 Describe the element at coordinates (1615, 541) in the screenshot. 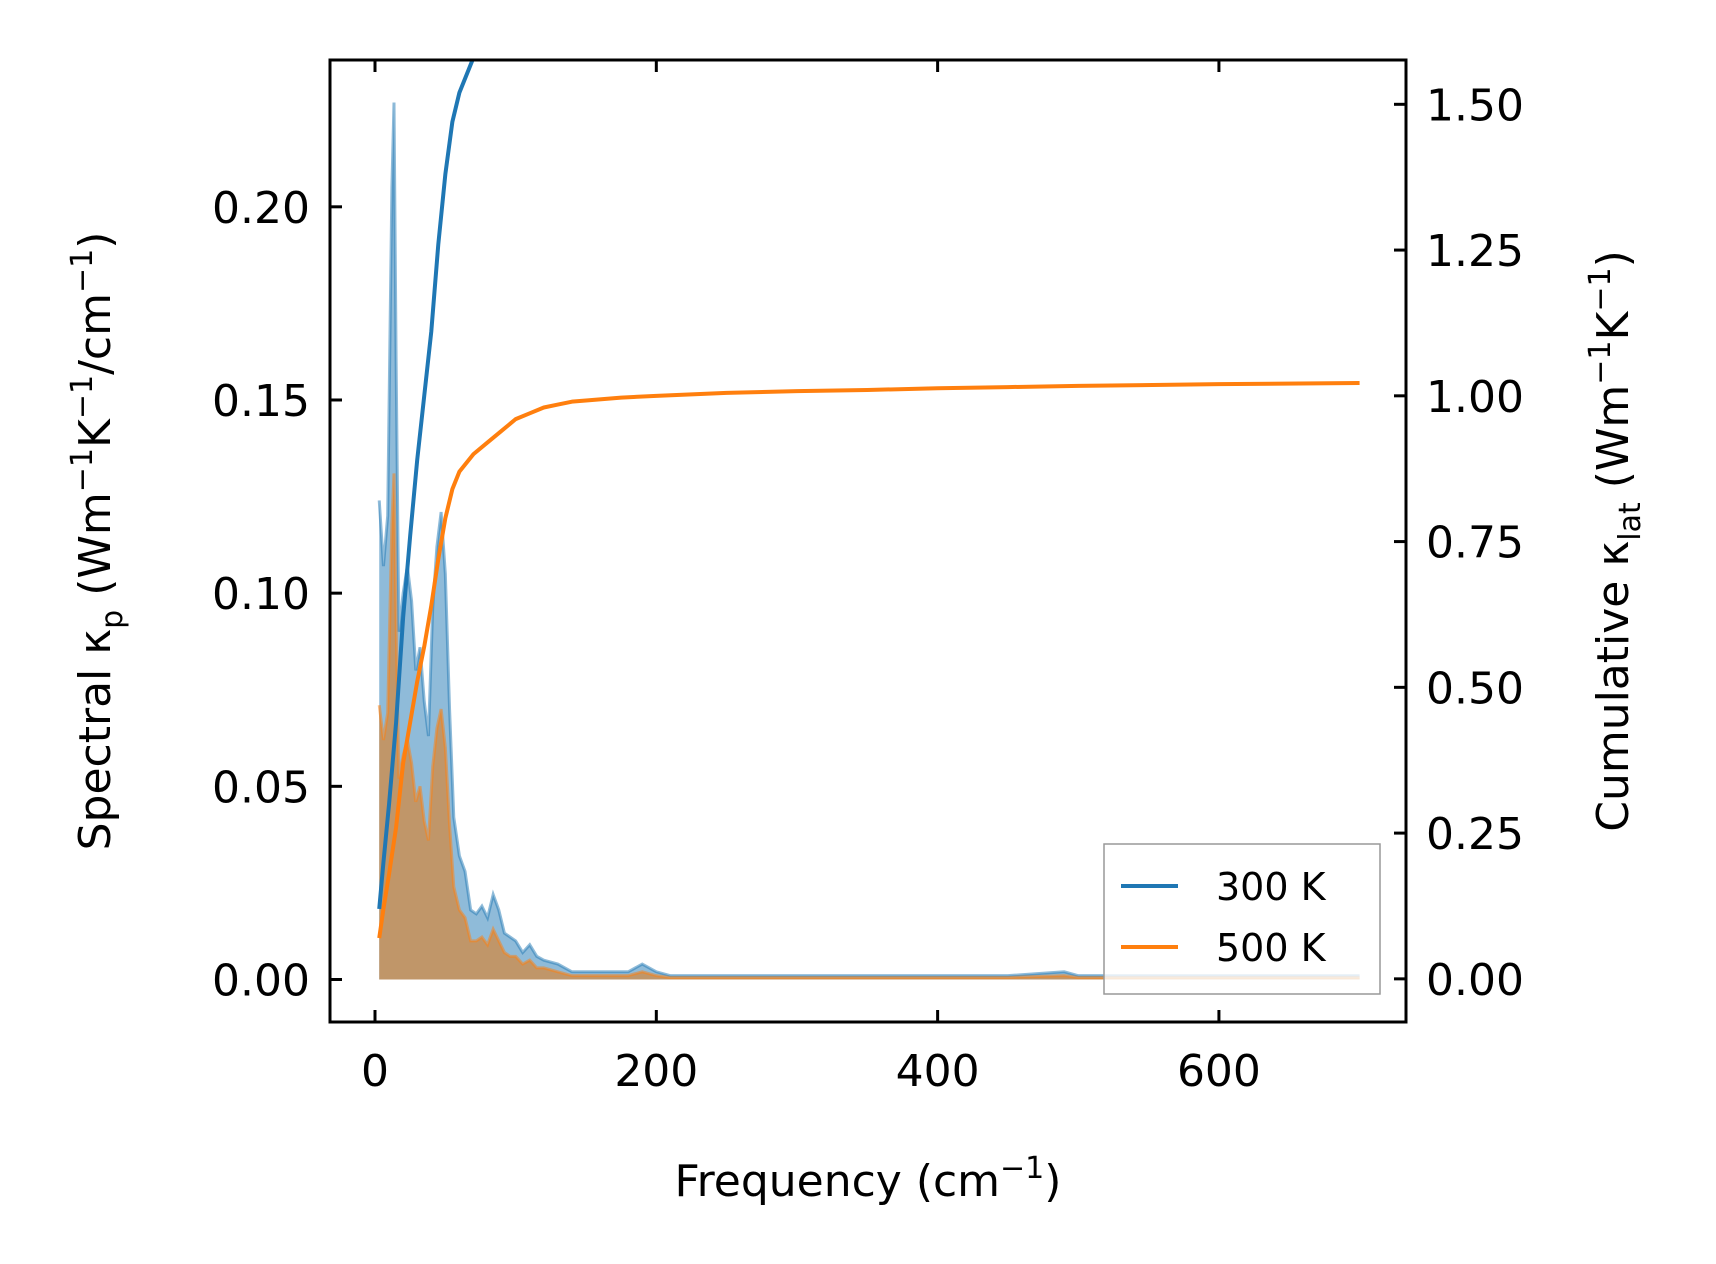

I see `y-right-axis-label: Cumulative κlat (Wm−1K−1)` at that location.